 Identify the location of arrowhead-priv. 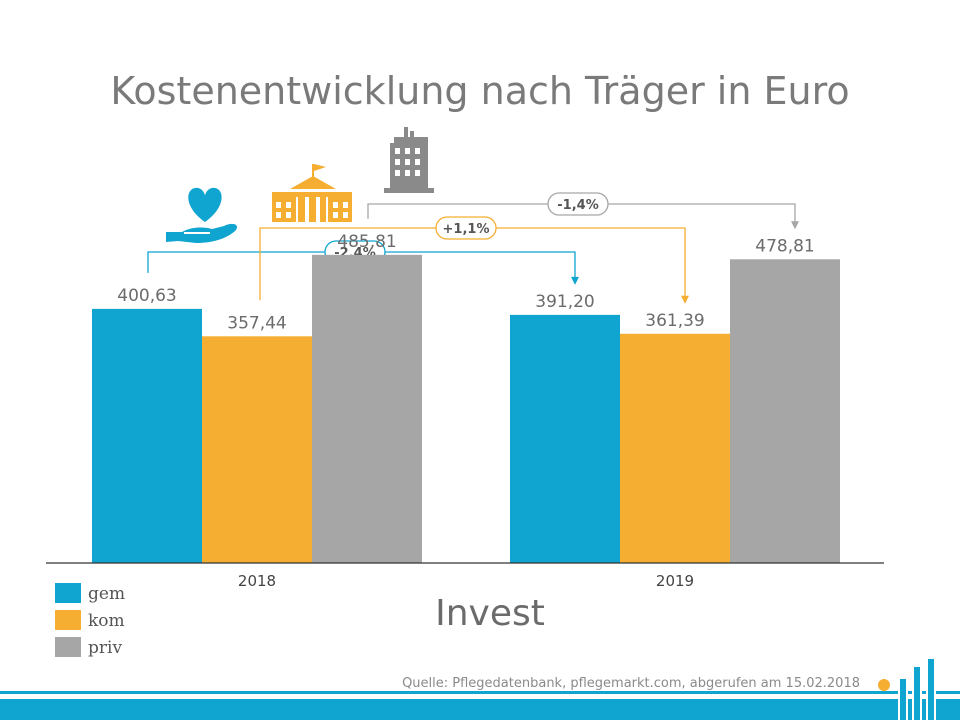
(795, 225).